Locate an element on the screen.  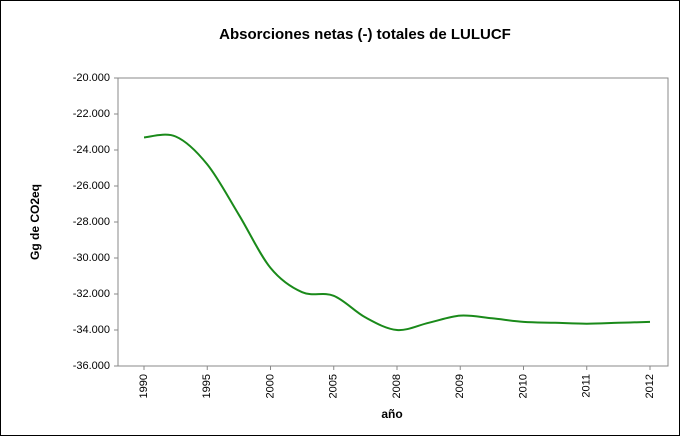
y-tick-label: -24.000 is located at coordinates (91, 150).